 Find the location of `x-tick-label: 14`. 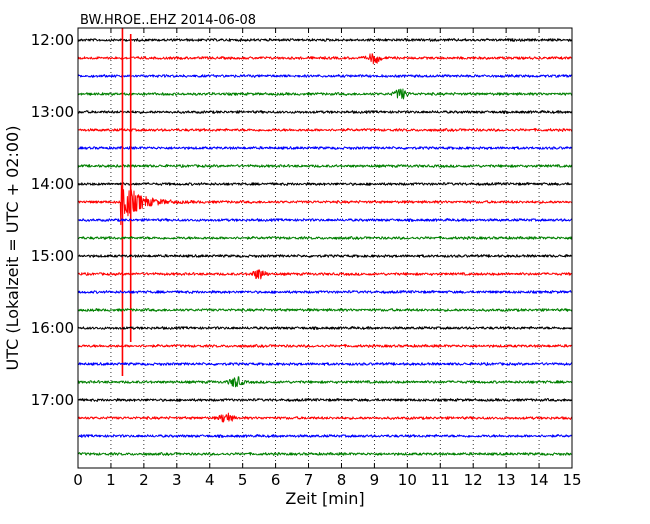

x-tick-label: 14 is located at coordinates (539, 480).